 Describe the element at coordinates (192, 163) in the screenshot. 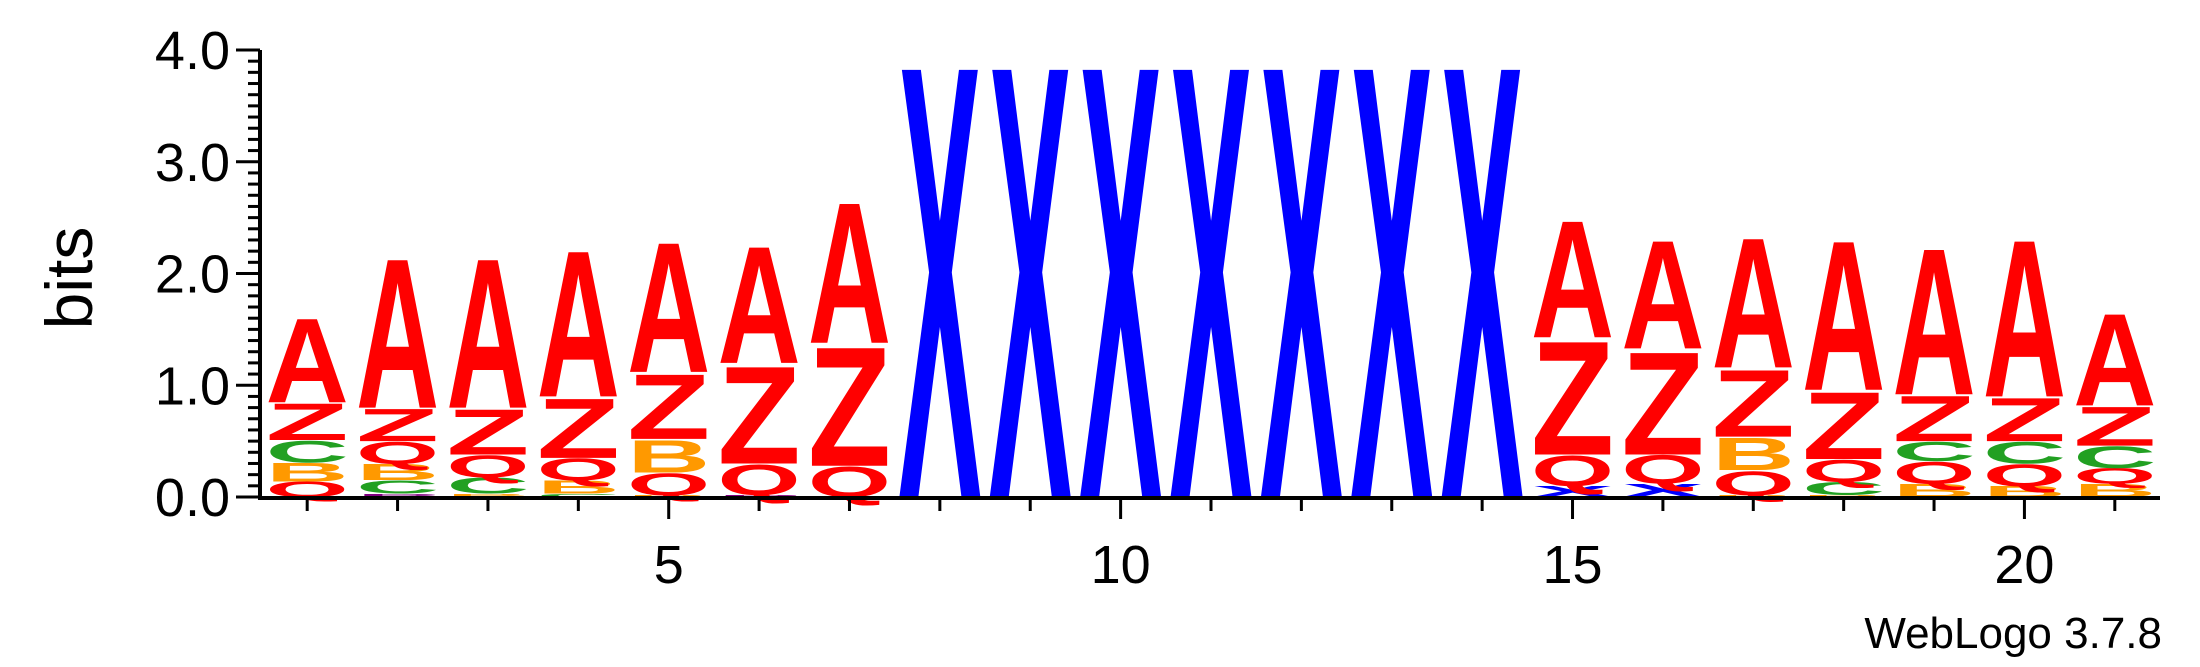

I see `y-tick-label: 3.0` at that location.